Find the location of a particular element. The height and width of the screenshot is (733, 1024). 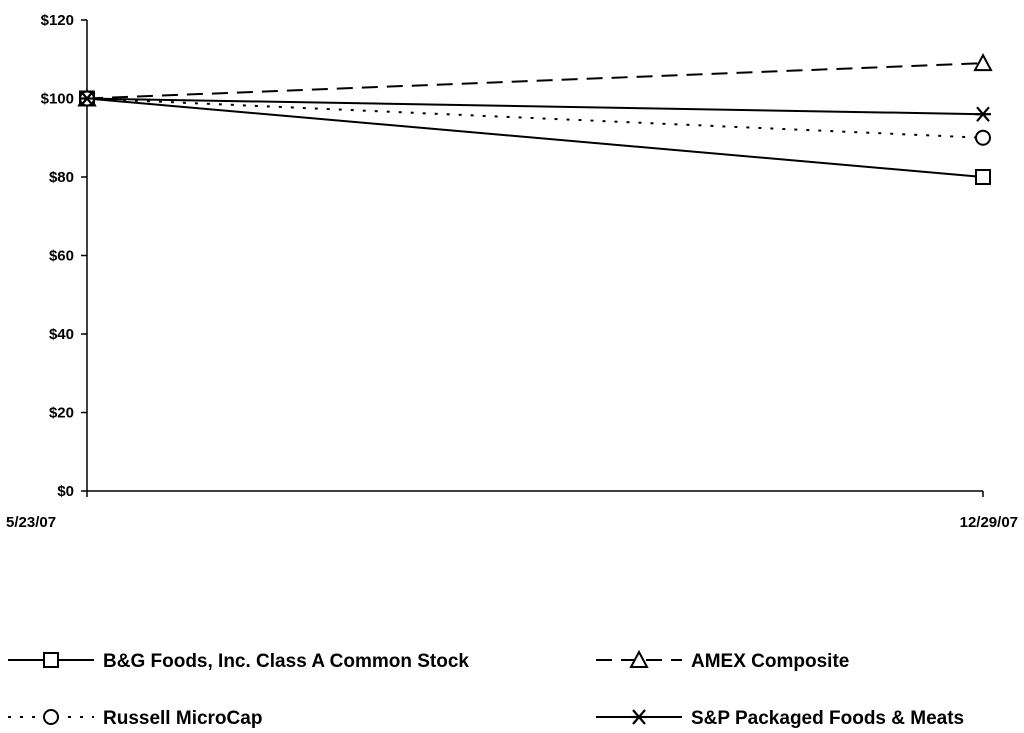

legend-item-0: B&G Foods, Inc. Class A Common Stock is located at coordinates (238, 661).